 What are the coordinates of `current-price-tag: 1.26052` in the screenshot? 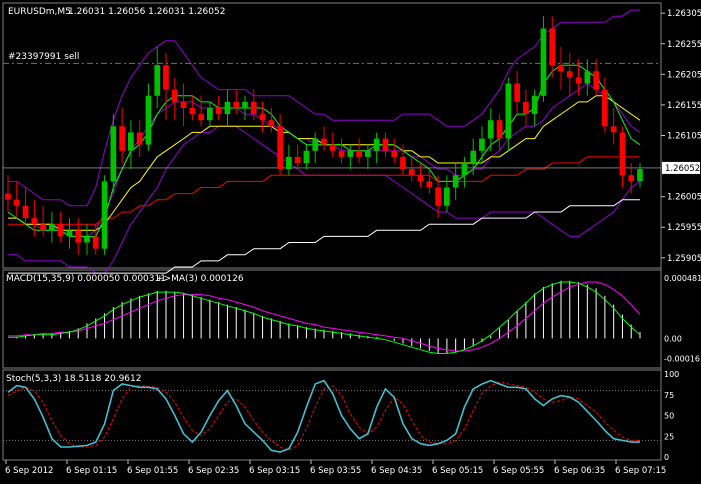 It's located at (682, 169).